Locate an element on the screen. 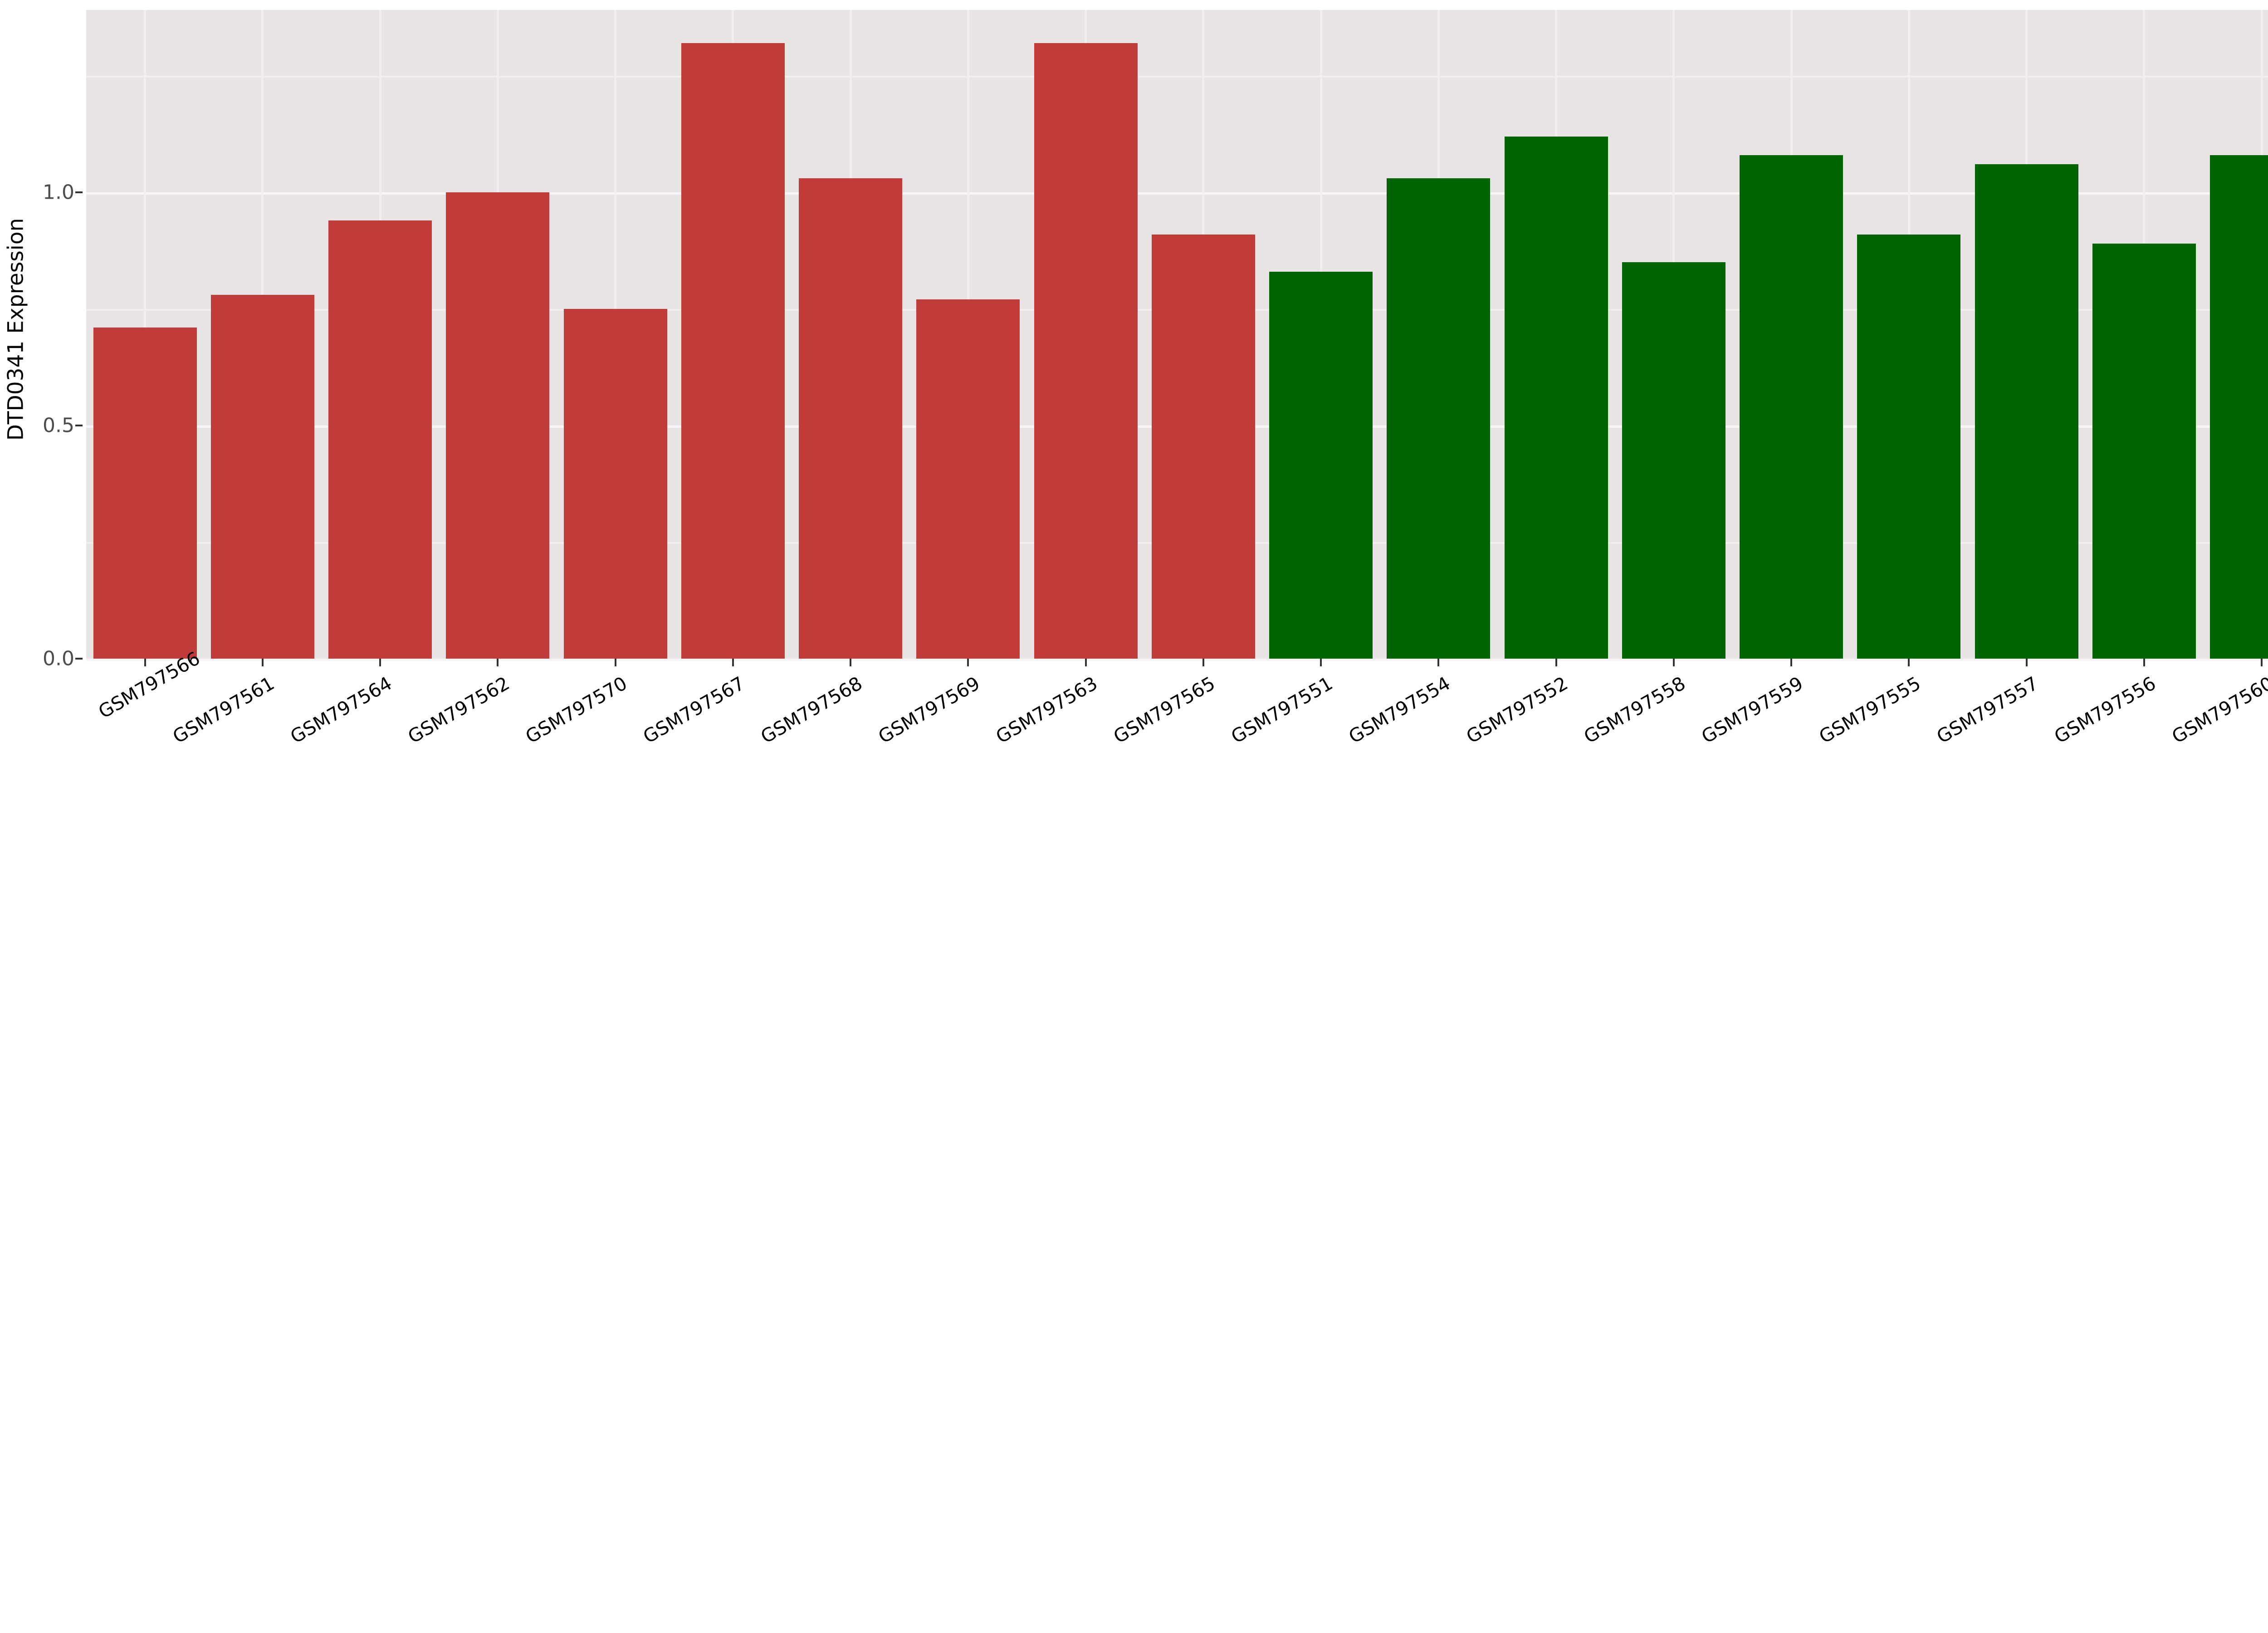  x-axis-tick-label: GSM797567 is located at coordinates (694, 710).